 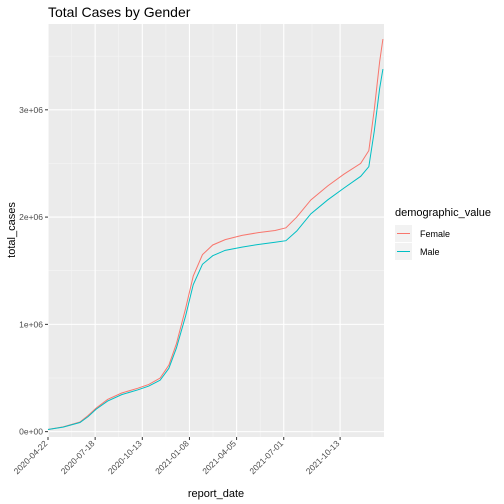 What do you see at coordinates (31, 217) in the screenshot?
I see `y-tick-label: 2e+06` at bounding box center [31, 217].